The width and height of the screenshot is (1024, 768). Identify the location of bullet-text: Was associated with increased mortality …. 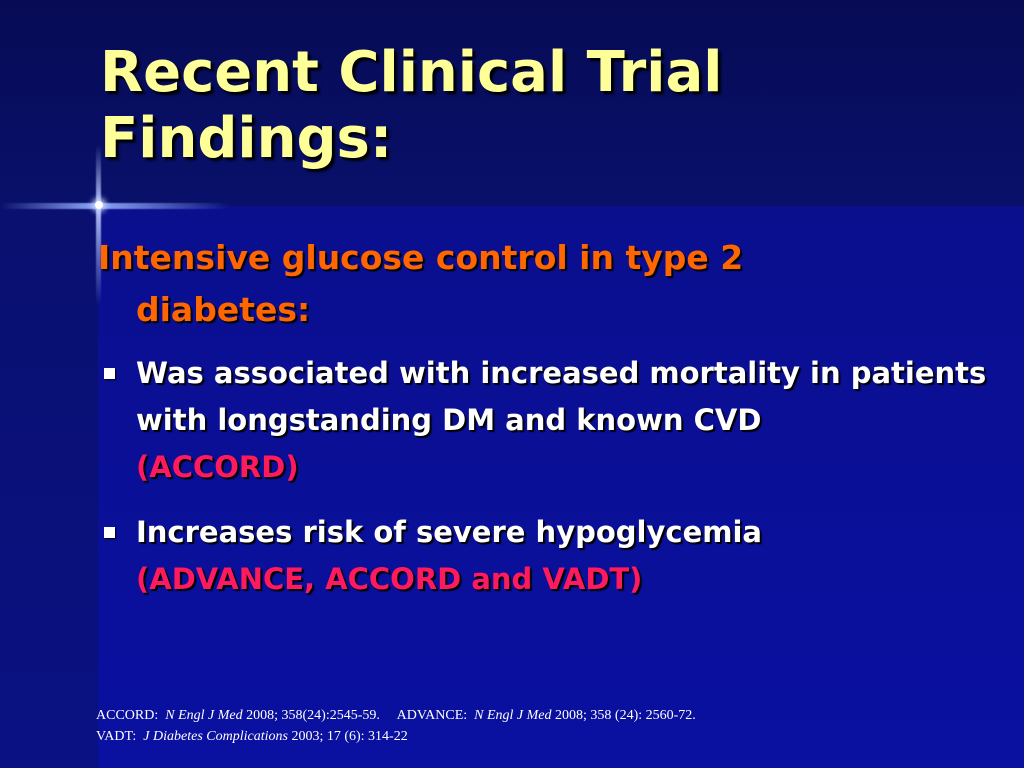
(561, 396).